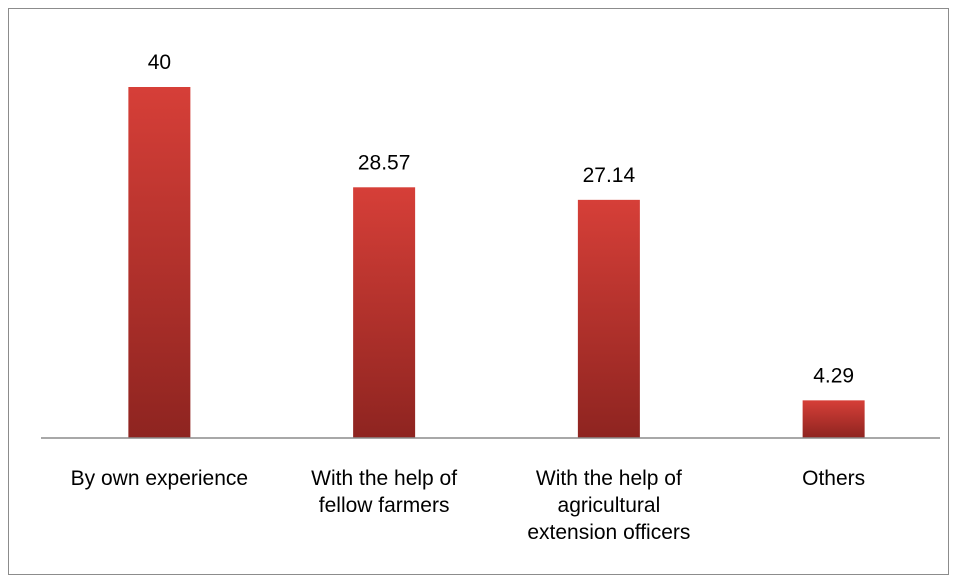  Describe the element at coordinates (384, 162) in the screenshot. I see `data-label-1: 28.57` at that location.